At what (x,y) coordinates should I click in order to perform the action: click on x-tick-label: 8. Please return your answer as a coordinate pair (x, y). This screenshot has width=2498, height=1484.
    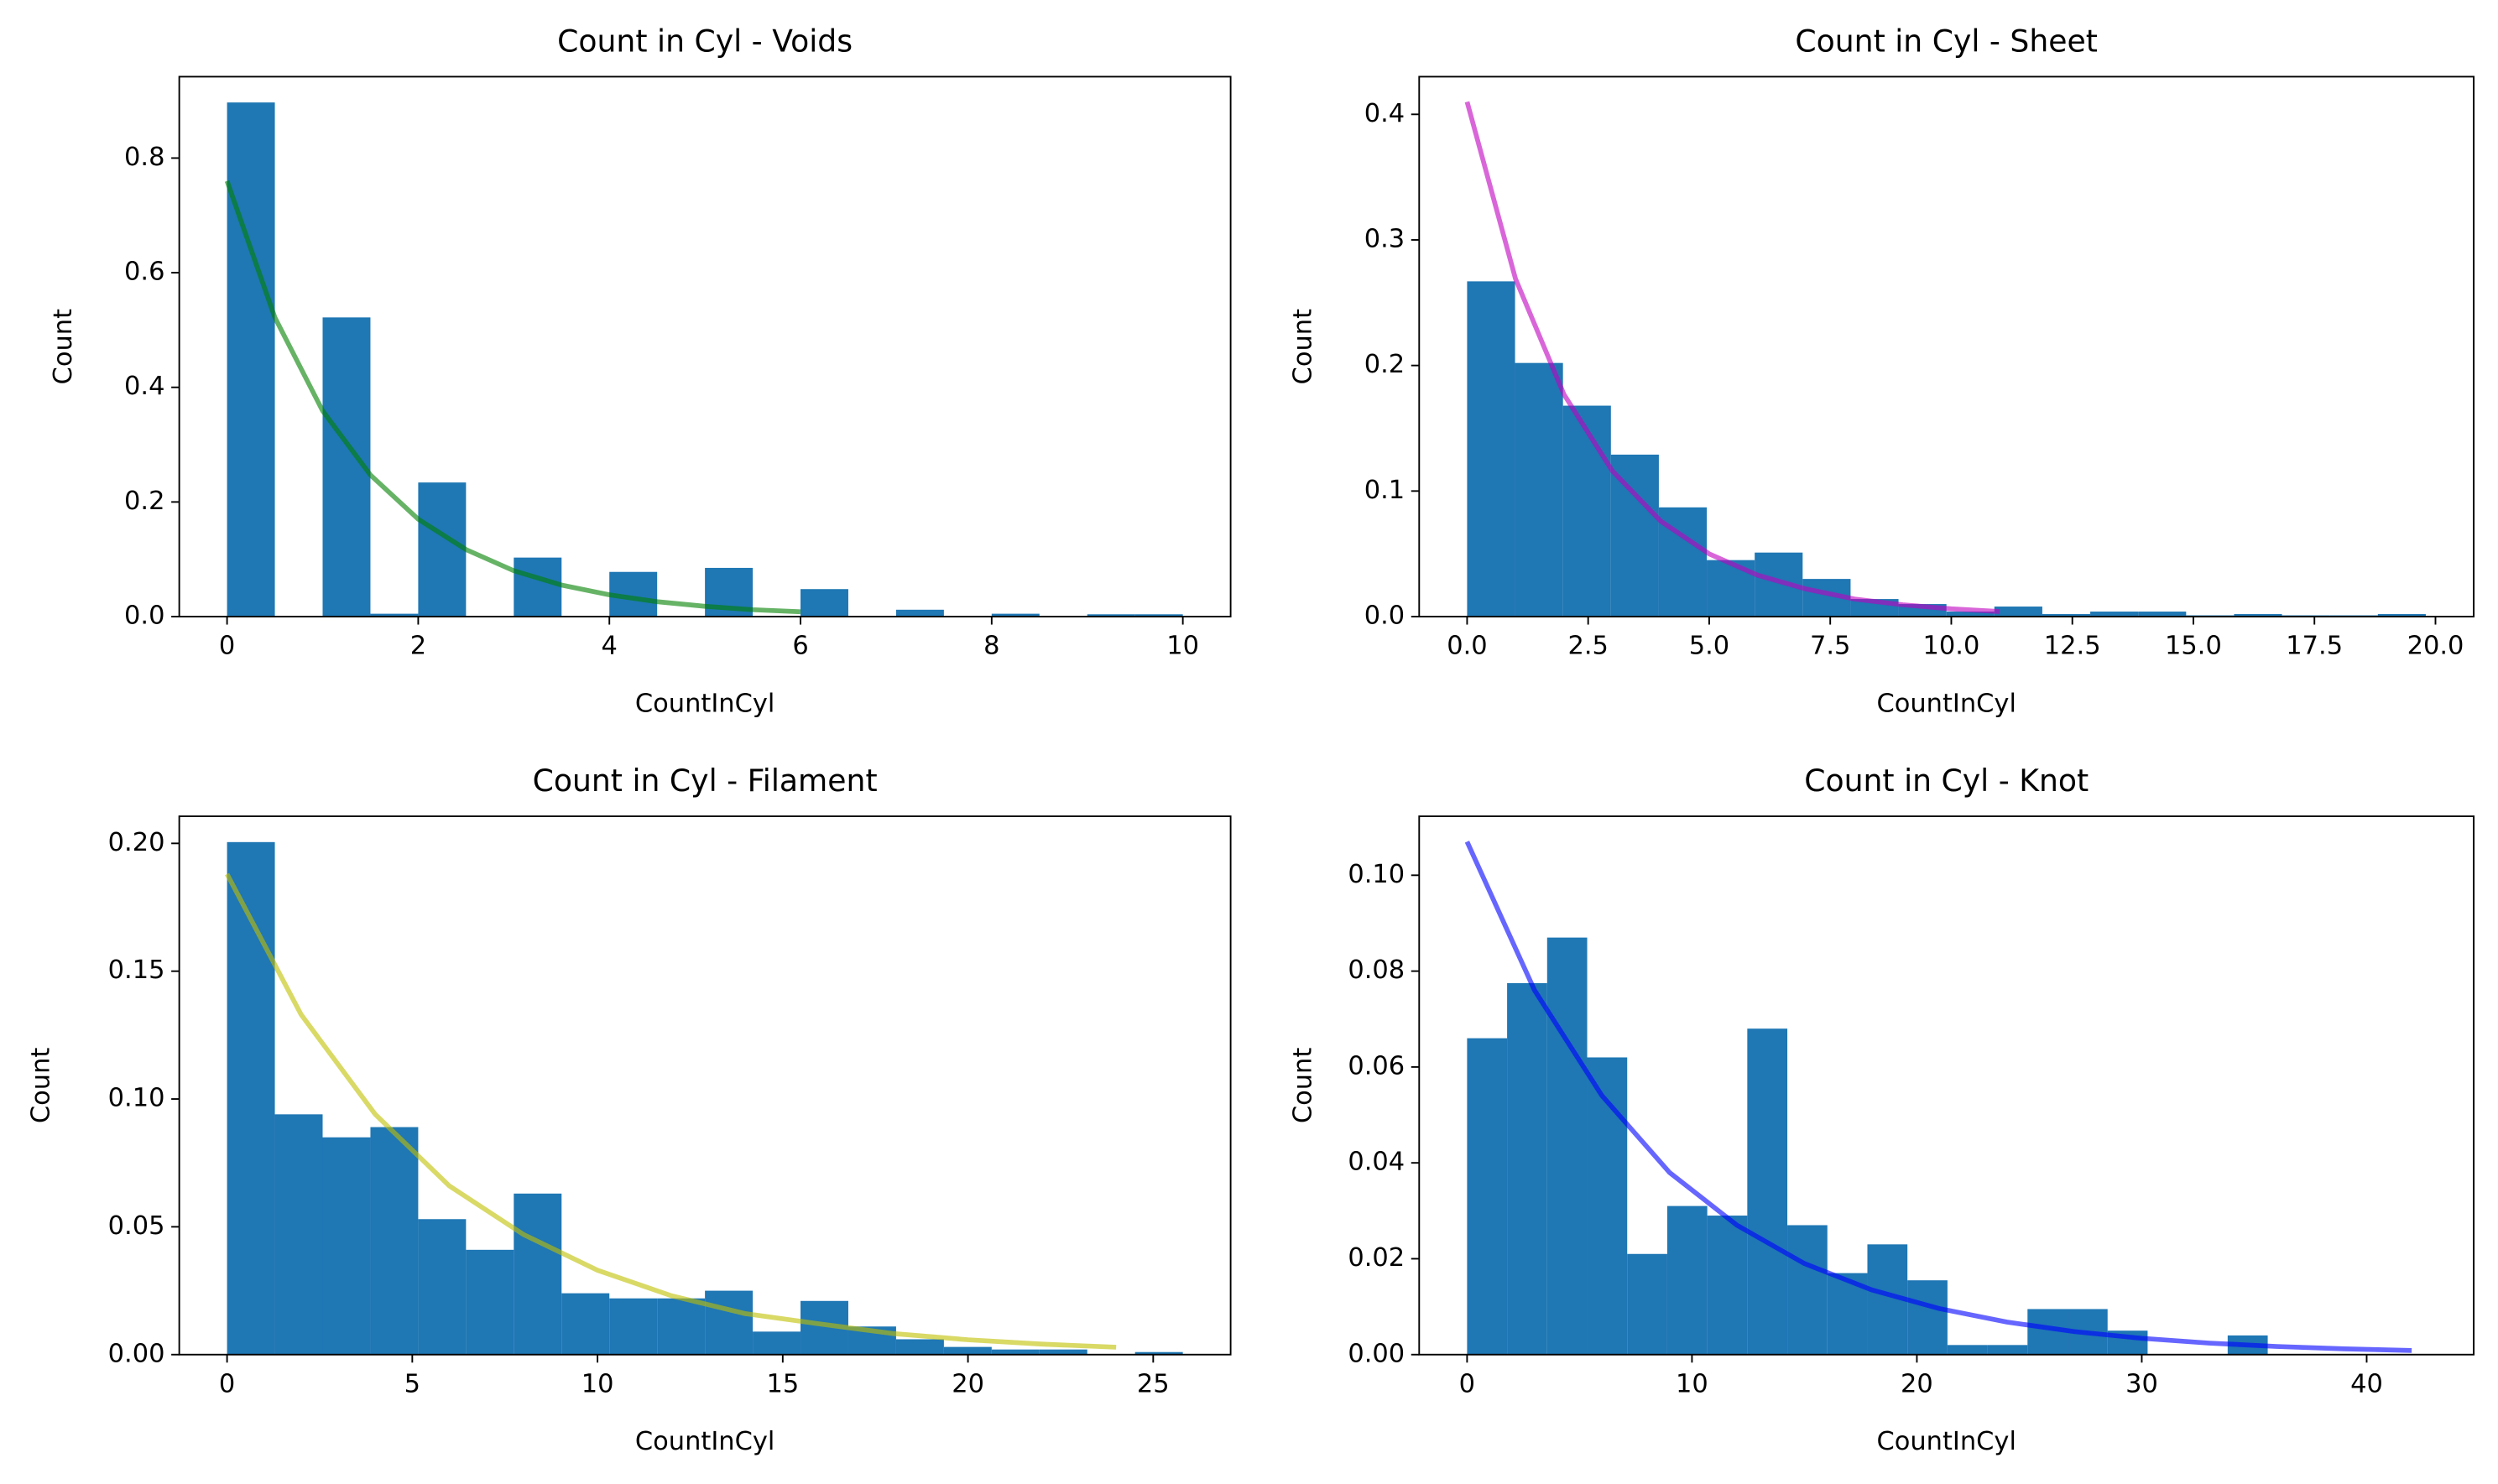
    Looking at the image, I should click on (991, 646).